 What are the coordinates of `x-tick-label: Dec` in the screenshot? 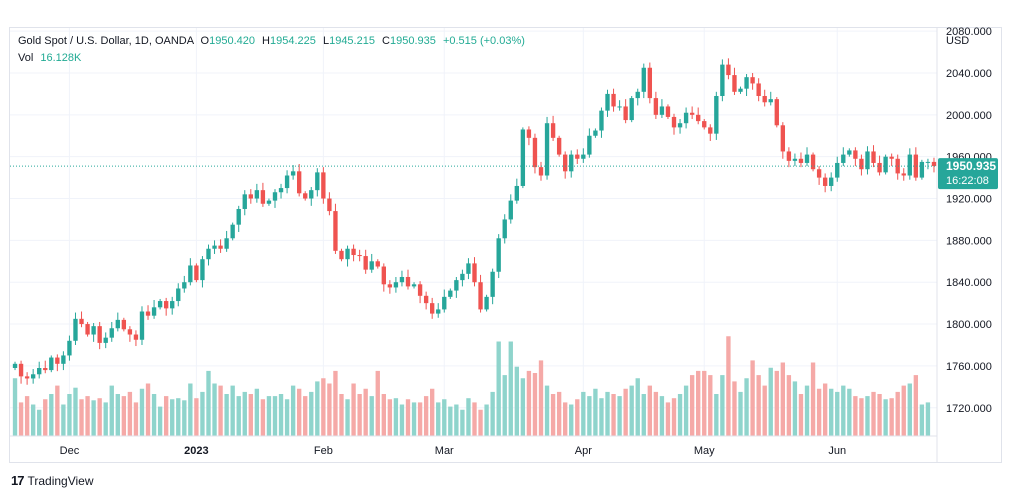 It's located at (70, 451).